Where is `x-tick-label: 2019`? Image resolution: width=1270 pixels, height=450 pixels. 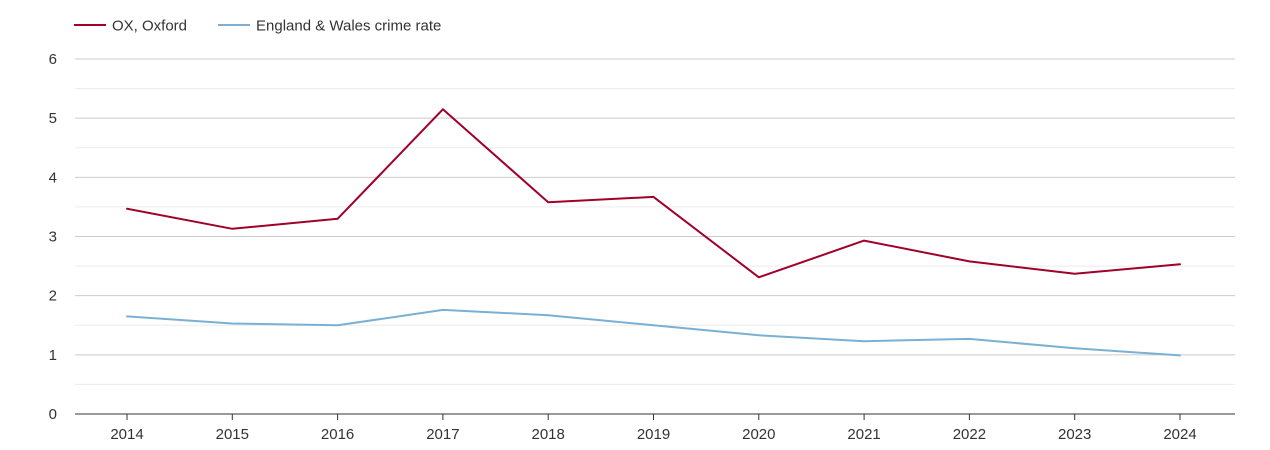
x-tick-label: 2019 is located at coordinates (653, 434).